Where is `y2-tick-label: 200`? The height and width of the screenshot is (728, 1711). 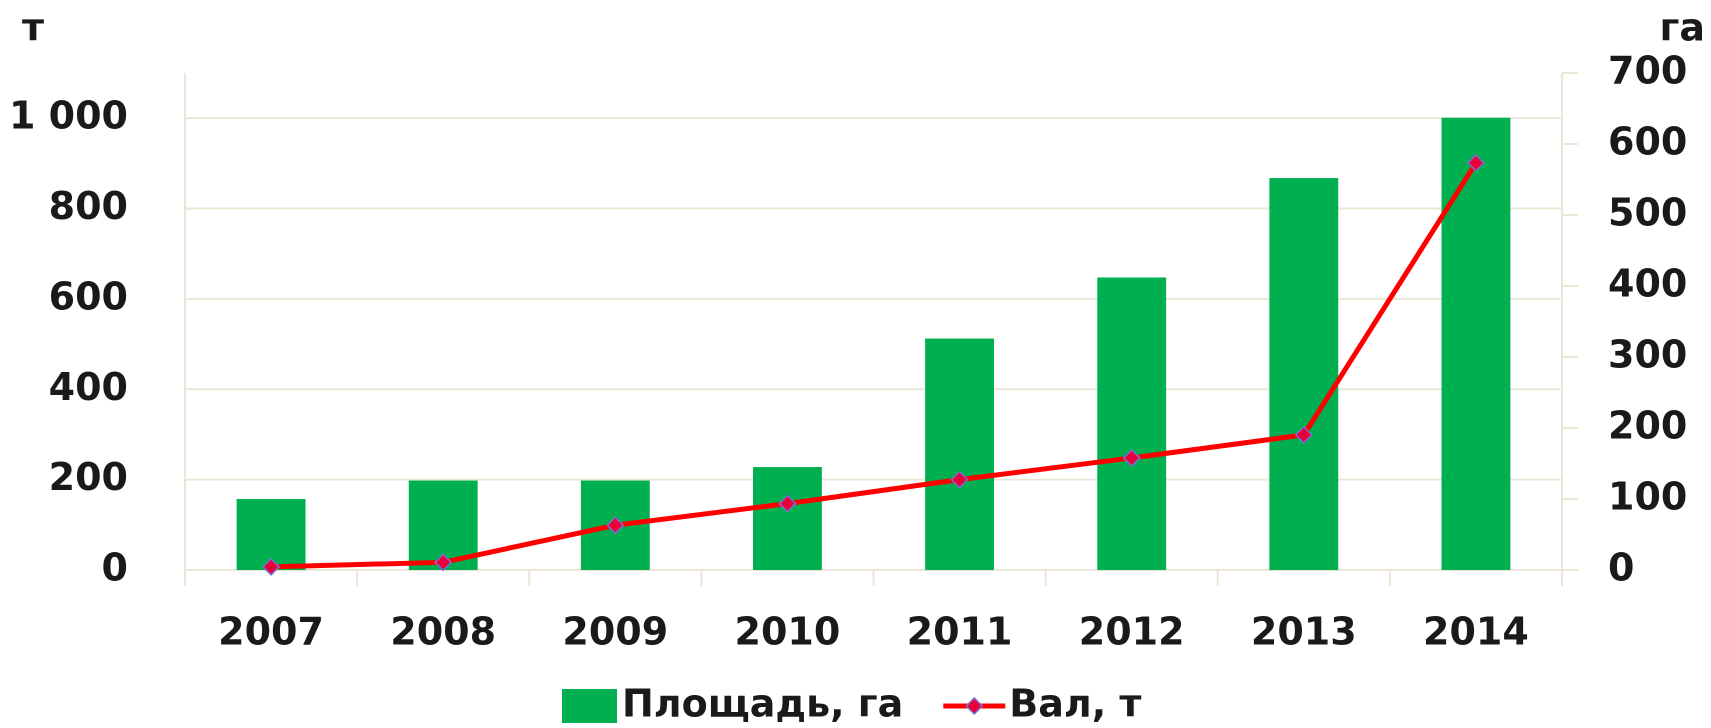
y2-tick-label: 200 is located at coordinates (1647, 426).